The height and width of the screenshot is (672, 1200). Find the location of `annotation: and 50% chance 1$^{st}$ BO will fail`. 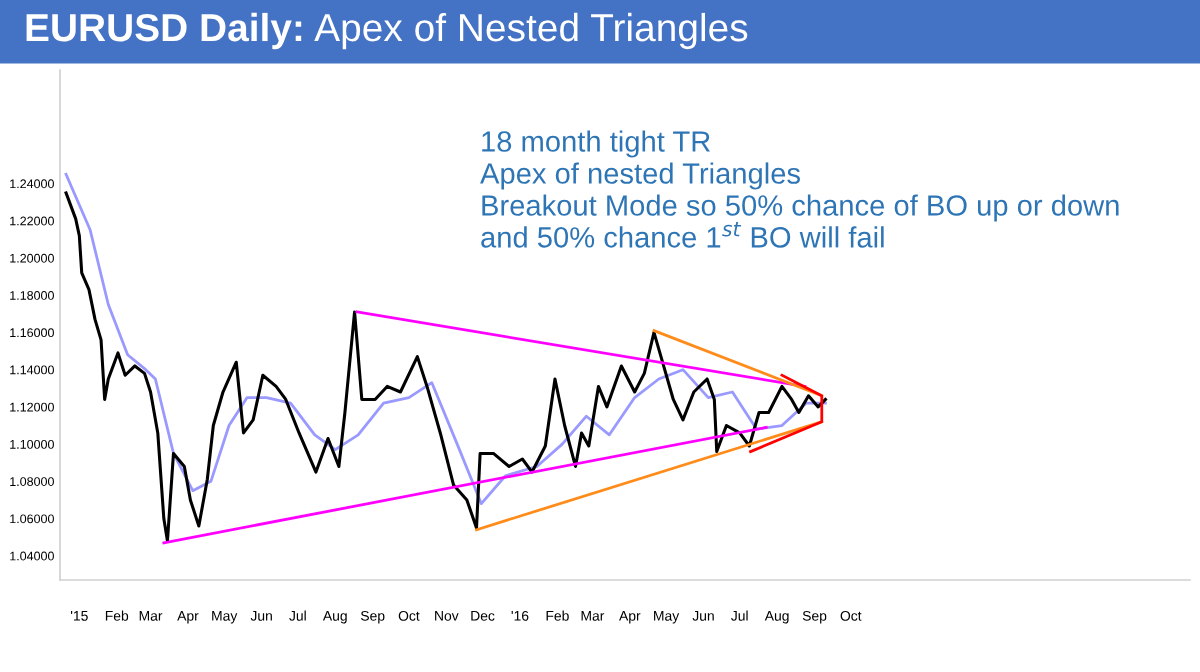

annotation: and 50% chance 1$^{st}$ BO will fail is located at coordinates (682, 234).